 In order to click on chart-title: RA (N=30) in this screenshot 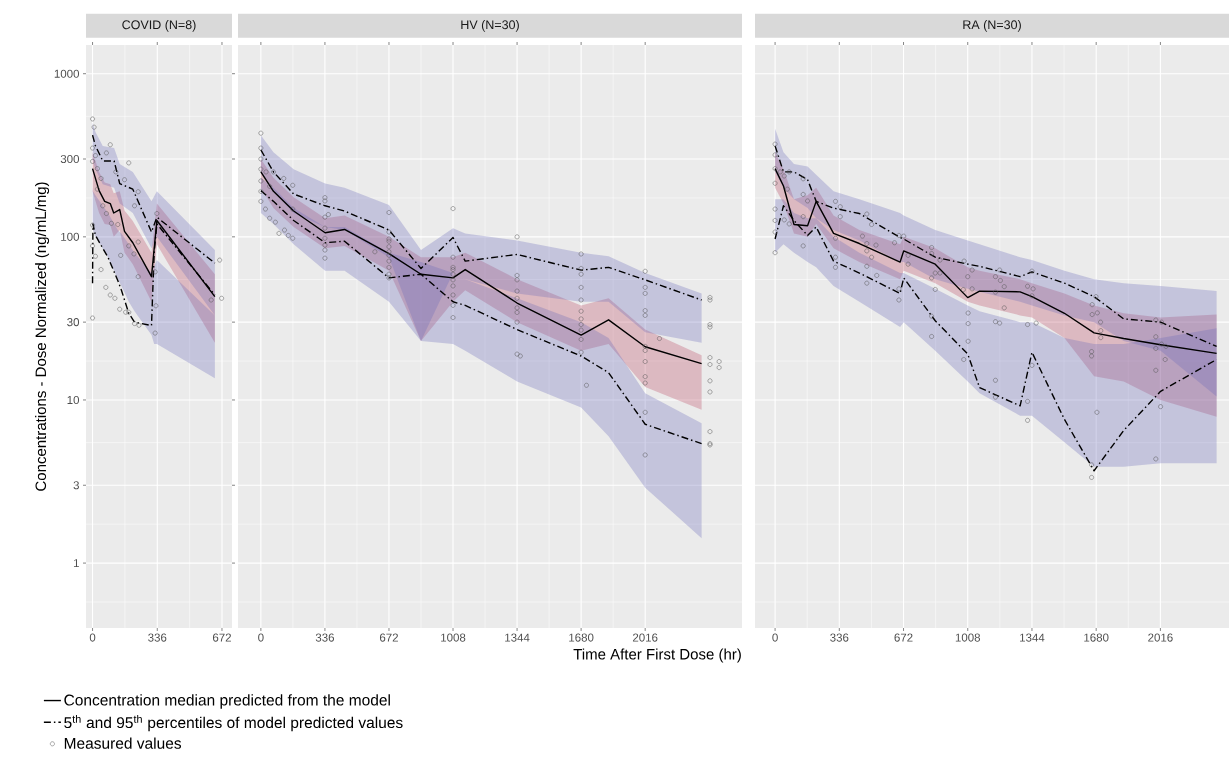, I will do `click(992, 25)`.